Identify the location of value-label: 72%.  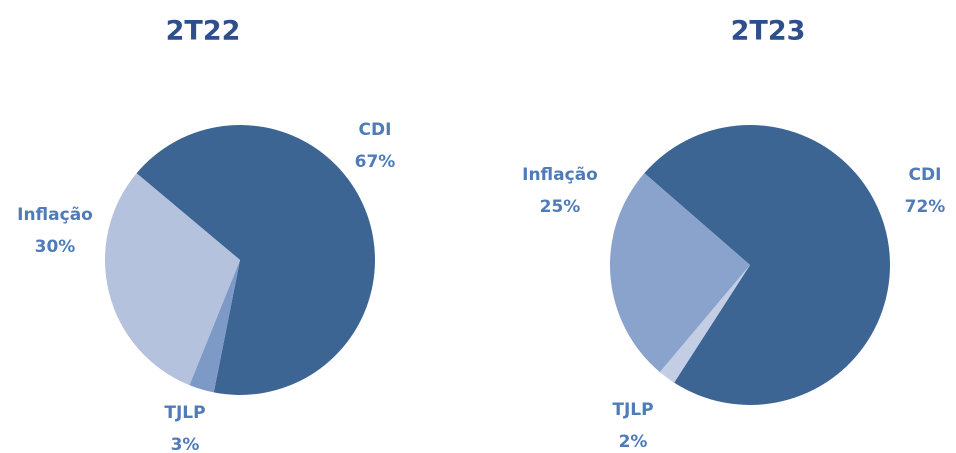
(925, 207).